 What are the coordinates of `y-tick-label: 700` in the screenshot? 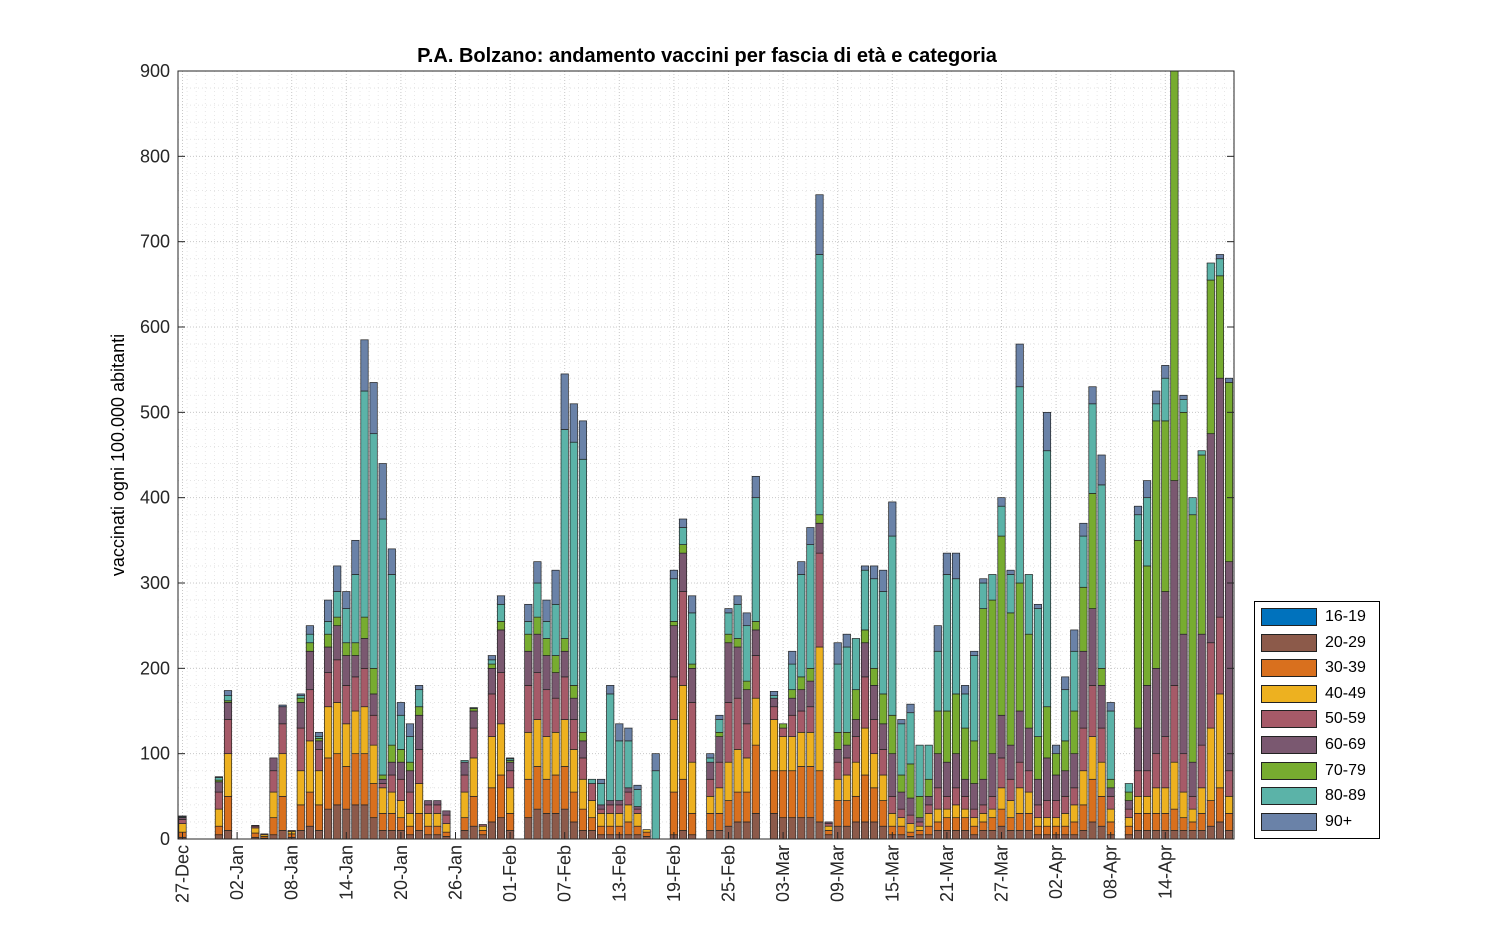 It's located at (155, 242).